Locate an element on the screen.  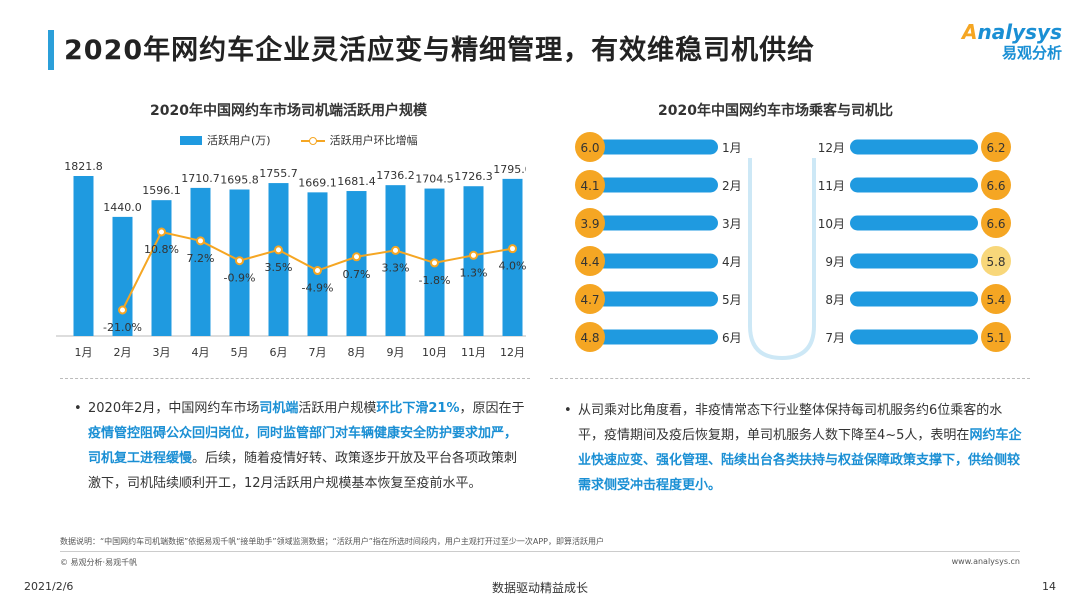
month-label: 6月 is located at coordinates (732, 338).